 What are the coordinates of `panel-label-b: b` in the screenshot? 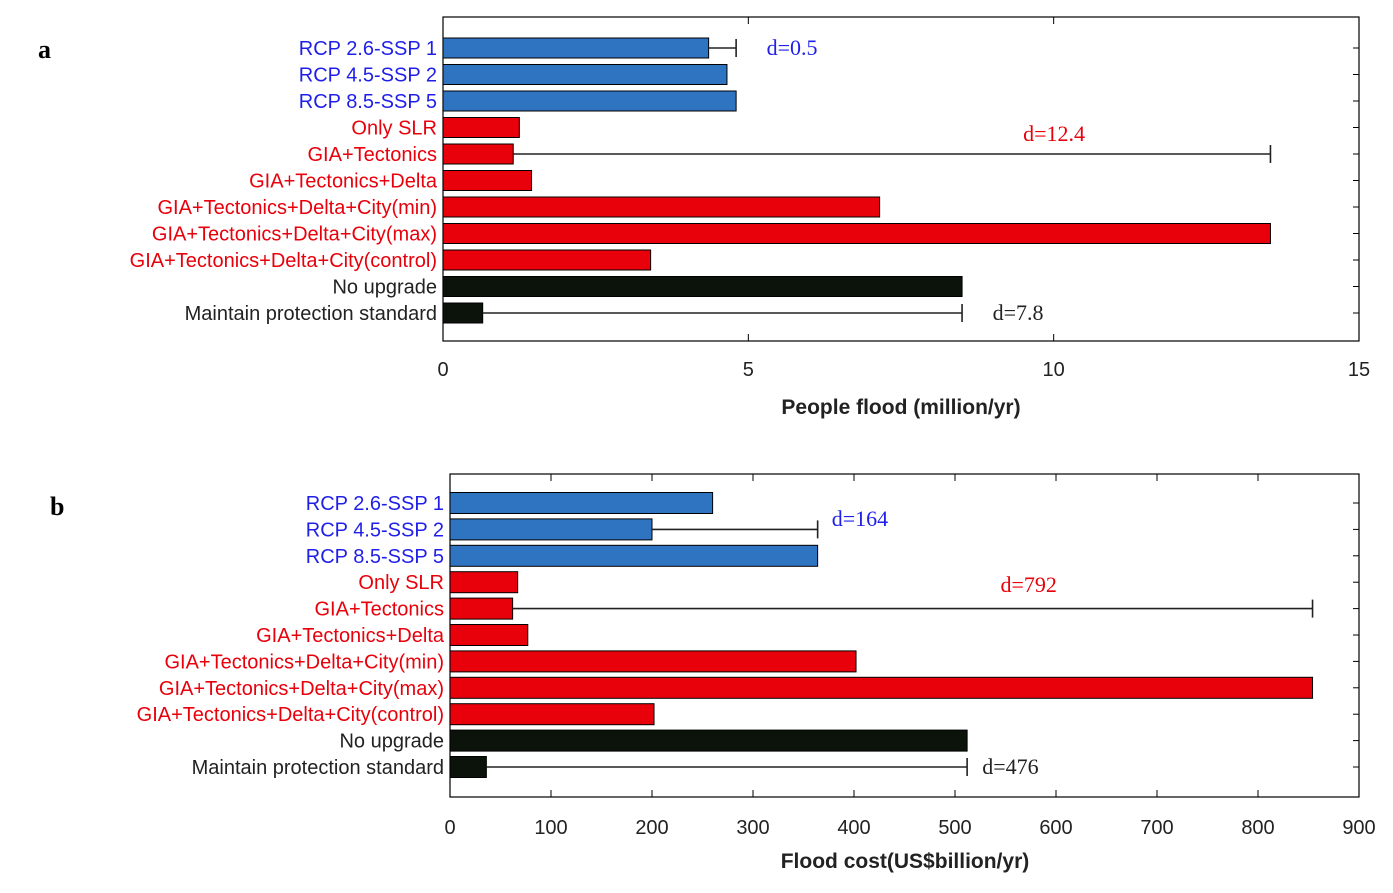 It's located at (57, 506).